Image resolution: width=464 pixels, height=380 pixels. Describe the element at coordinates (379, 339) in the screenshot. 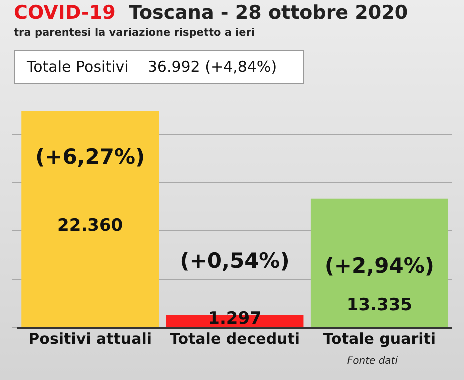

I see `x-tick-label: Totale guariti` at that location.